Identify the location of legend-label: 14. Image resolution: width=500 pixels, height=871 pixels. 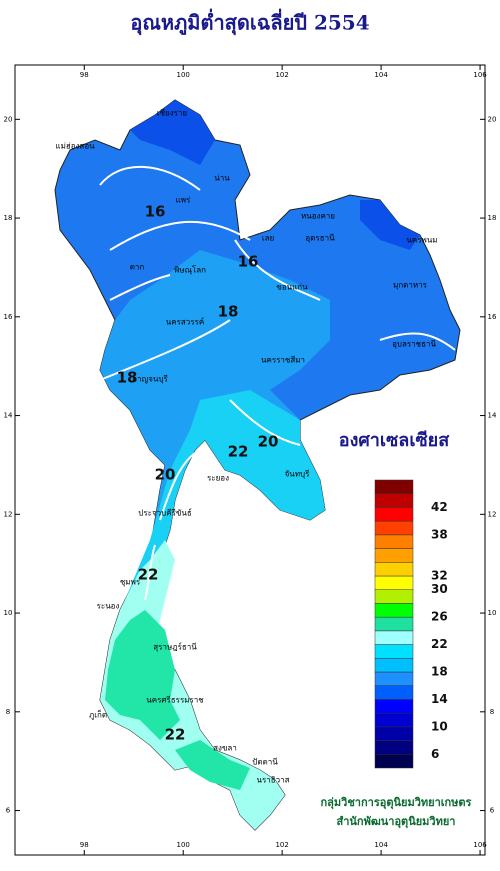
(439, 699).